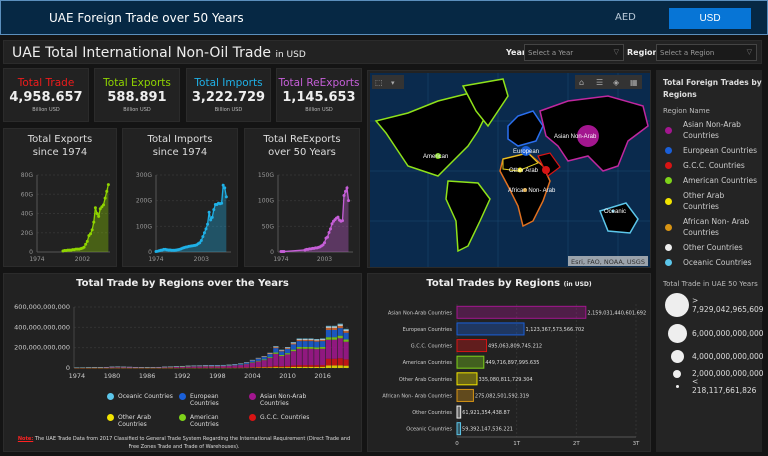 The height and width of the screenshot is (456, 768). Describe the element at coordinates (706, 52) in the screenshot. I see `regions-select: Select a Region ▽` at that location.